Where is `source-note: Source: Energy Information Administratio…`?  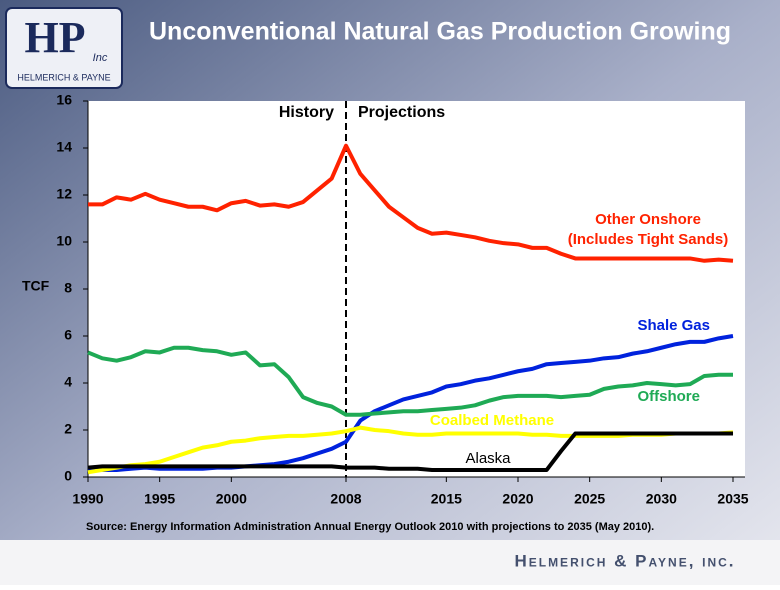
source-note: Source: Energy Information Administratio… is located at coordinates (370, 527).